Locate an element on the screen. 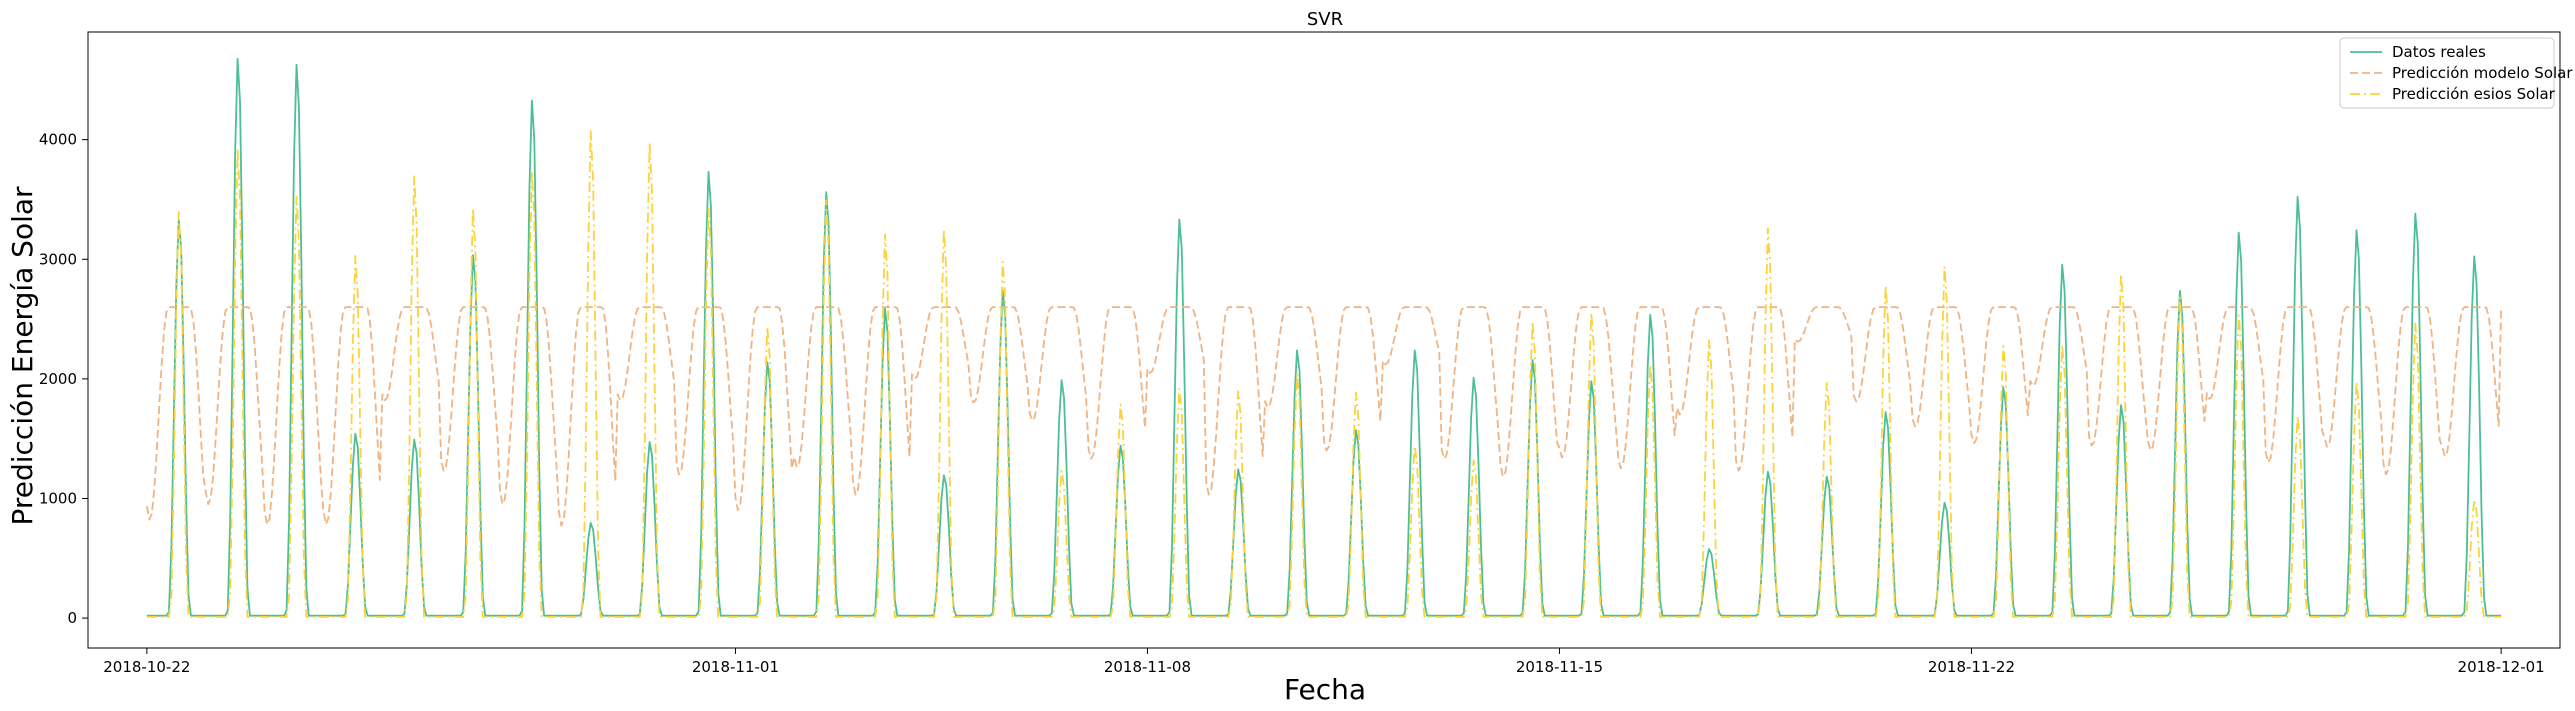 The image size is (2575, 711). y-tick-label: 0 is located at coordinates (72, 618).